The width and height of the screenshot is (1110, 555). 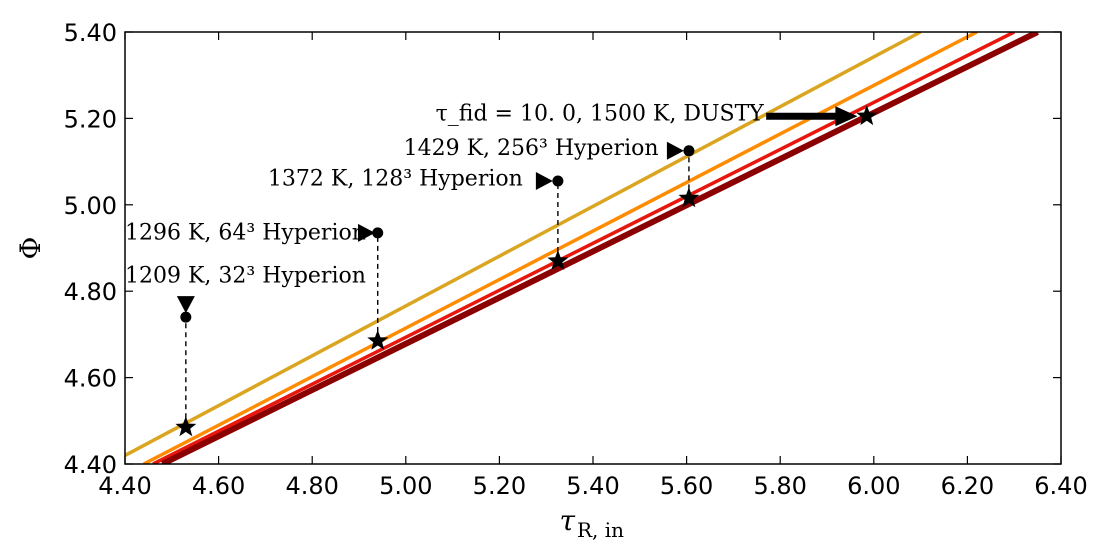 What do you see at coordinates (846, 116) in the screenshot?
I see `dusty-arrow-head` at bounding box center [846, 116].